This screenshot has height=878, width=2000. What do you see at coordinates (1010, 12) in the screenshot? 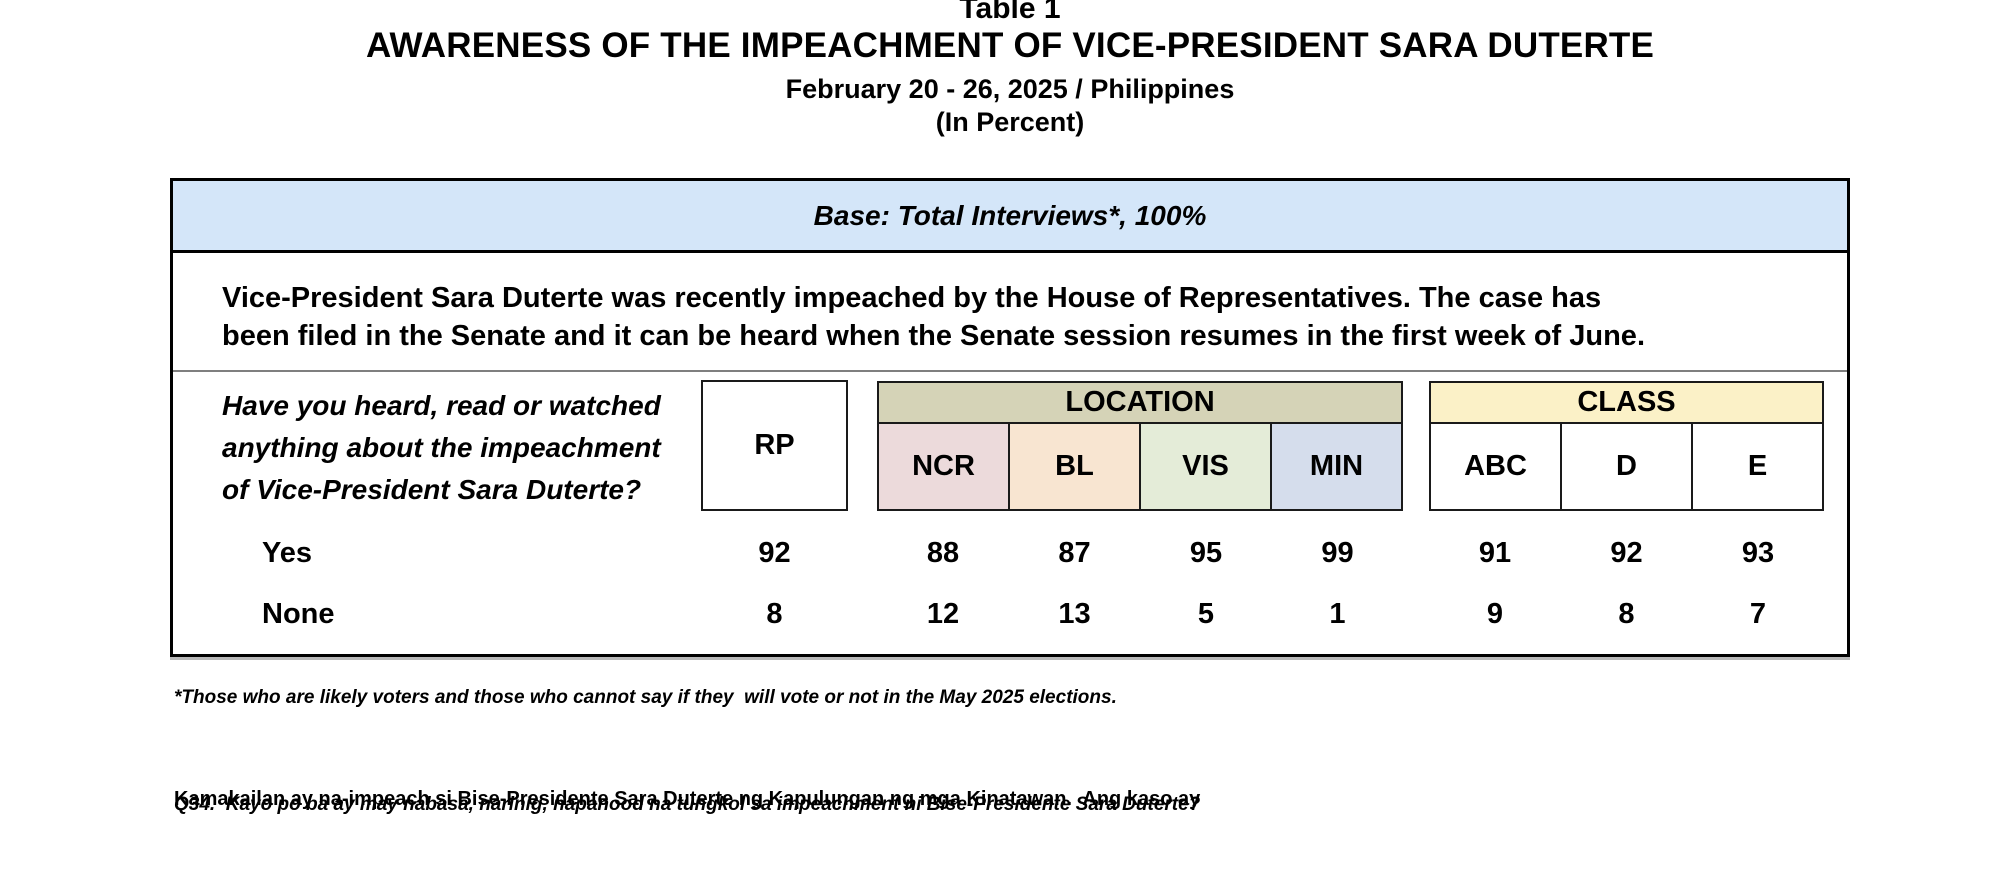
I see `table-number-label: Table 1` at bounding box center [1010, 12].